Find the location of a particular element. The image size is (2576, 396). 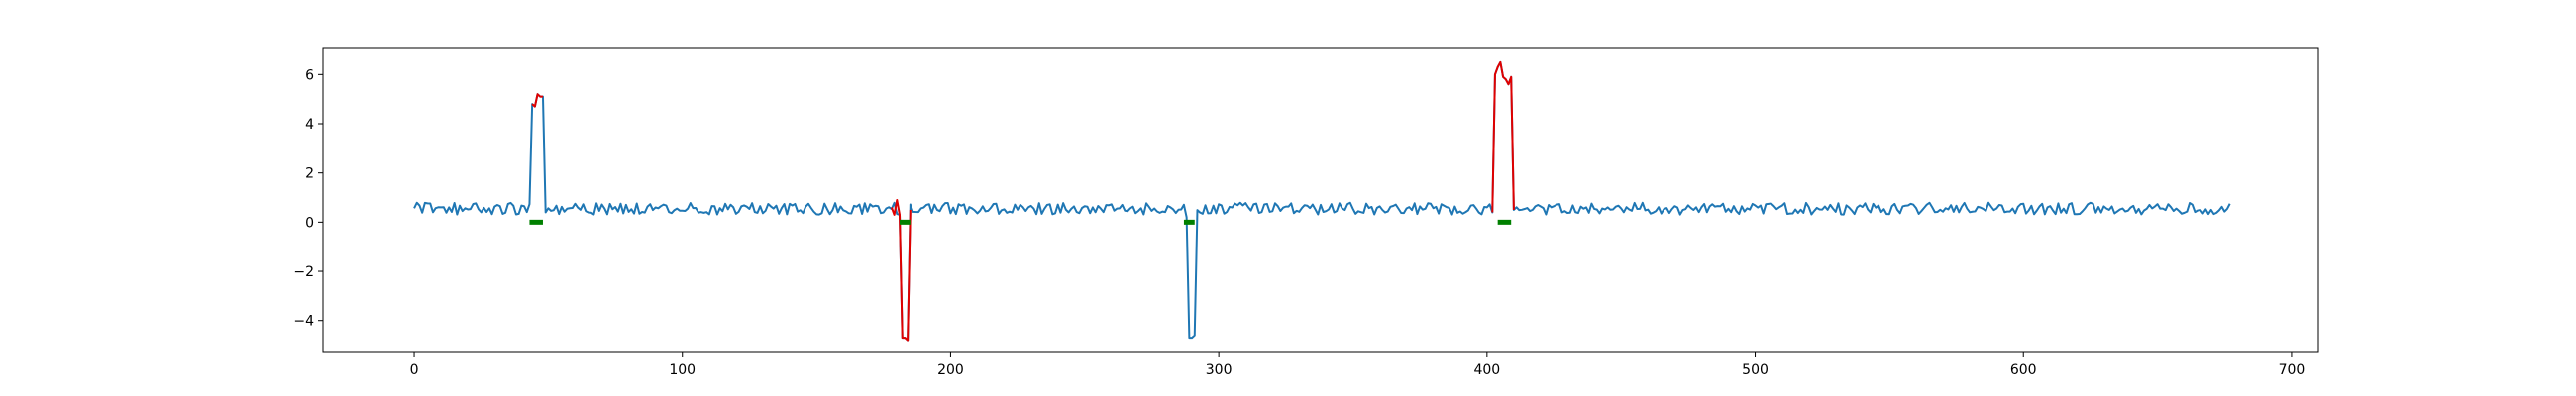

y-tick-label: −4 is located at coordinates (303, 322).